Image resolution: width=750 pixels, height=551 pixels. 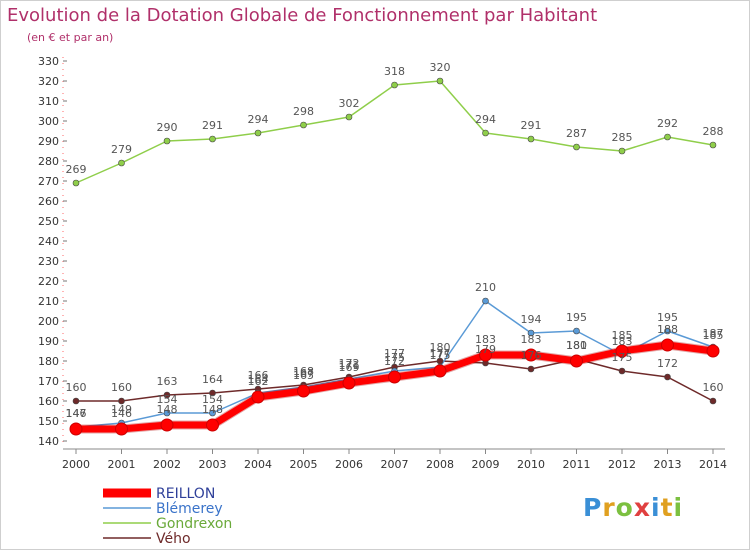 What do you see at coordinates (48, 61) in the screenshot?
I see `y-tick-label: 330` at bounding box center [48, 61].